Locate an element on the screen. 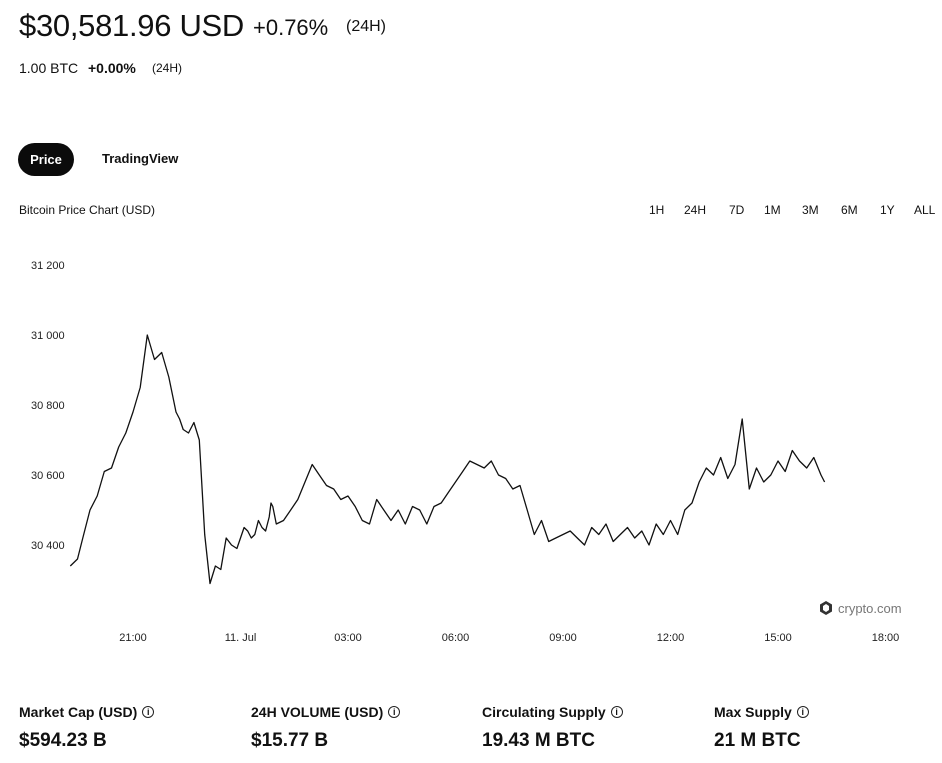 The image size is (942, 763). range-7d-button: 7D is located at coordinates (737, 210).